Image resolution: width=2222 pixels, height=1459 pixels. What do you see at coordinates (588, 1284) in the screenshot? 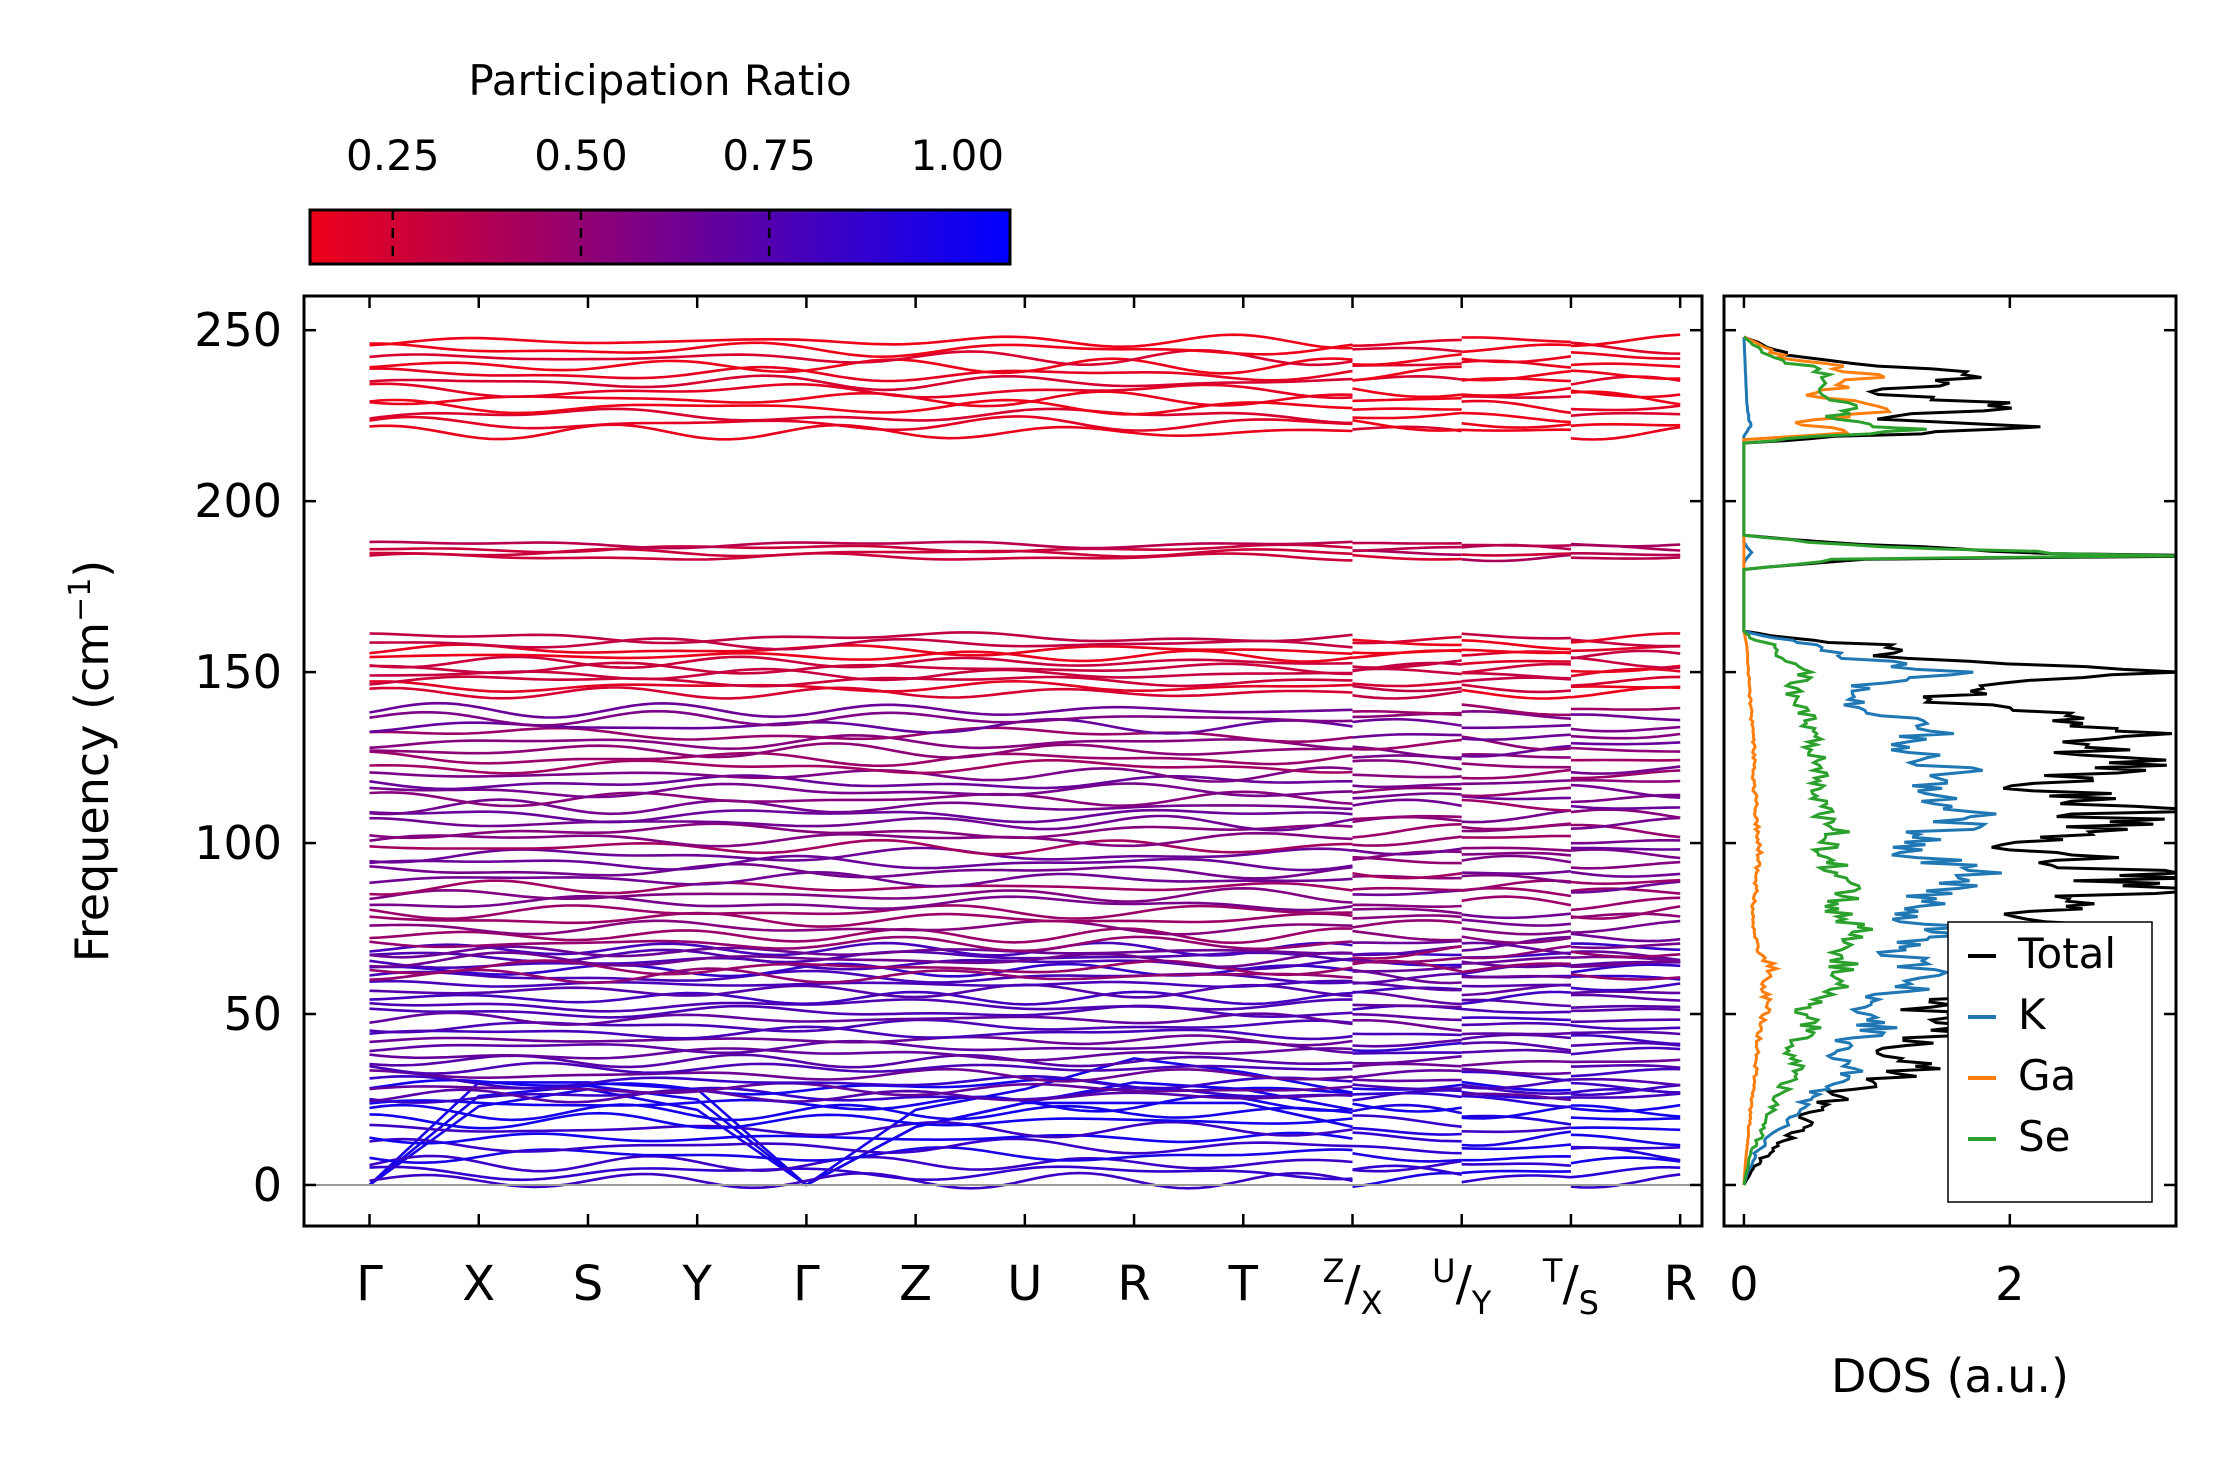
I see `kpoint-label: S` at bounding box center [588, 1284].